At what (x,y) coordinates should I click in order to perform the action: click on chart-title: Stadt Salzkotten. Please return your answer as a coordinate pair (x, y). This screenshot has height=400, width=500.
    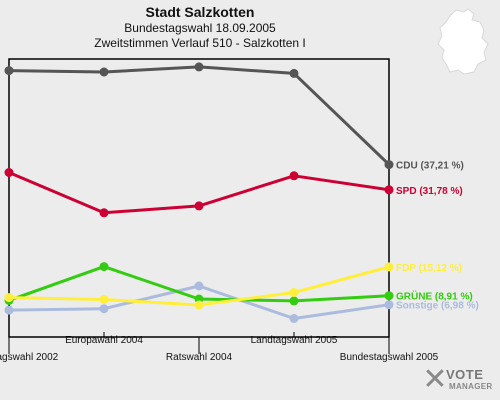
    Looking at the image, I should click on (200, 12).